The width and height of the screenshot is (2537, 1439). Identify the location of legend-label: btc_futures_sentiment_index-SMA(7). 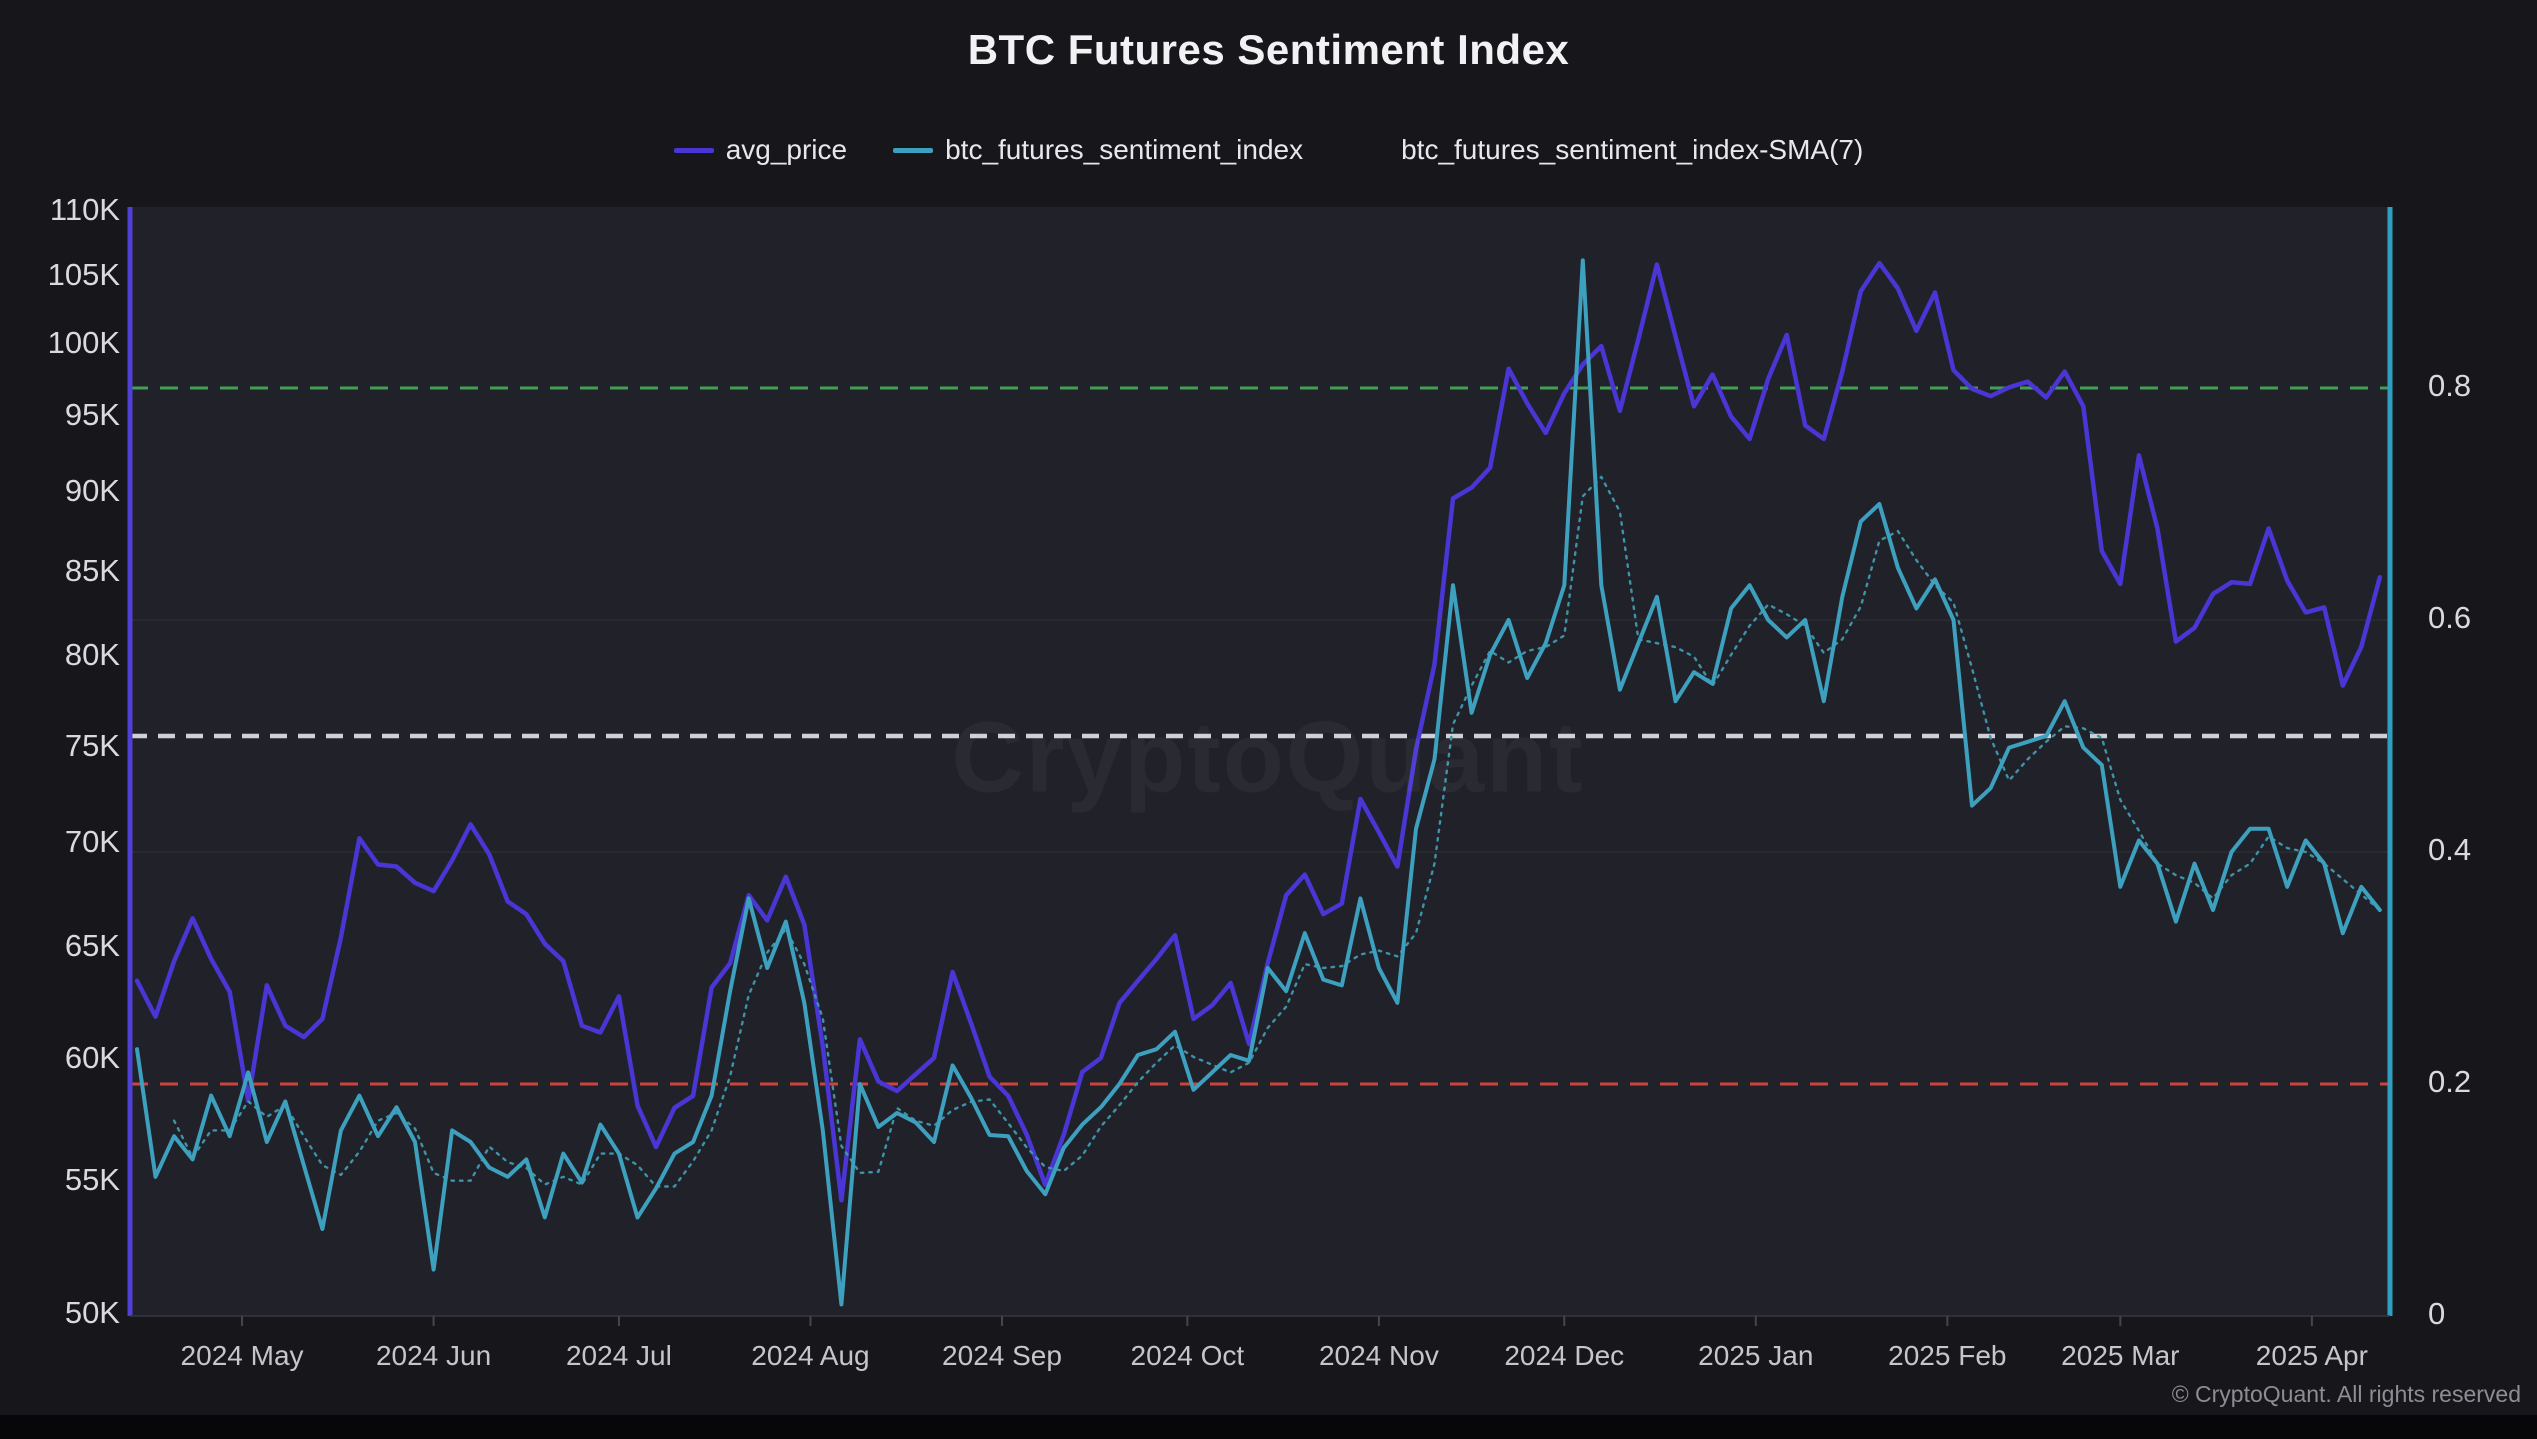
(1632, 149).